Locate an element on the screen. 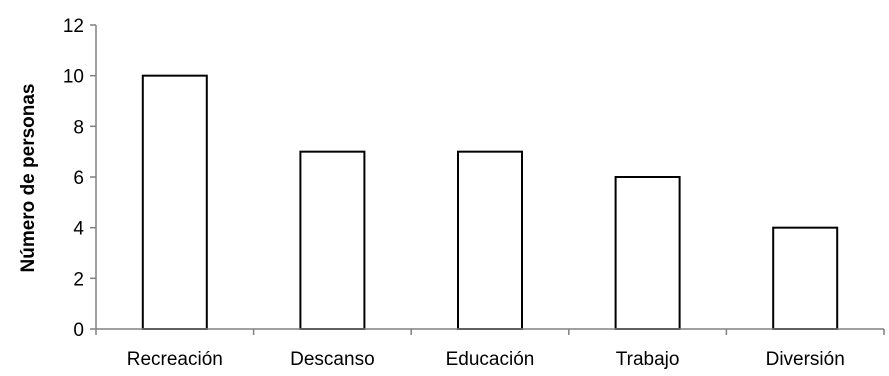  y-tick-label: 2 is located at coordinates (78, 279).